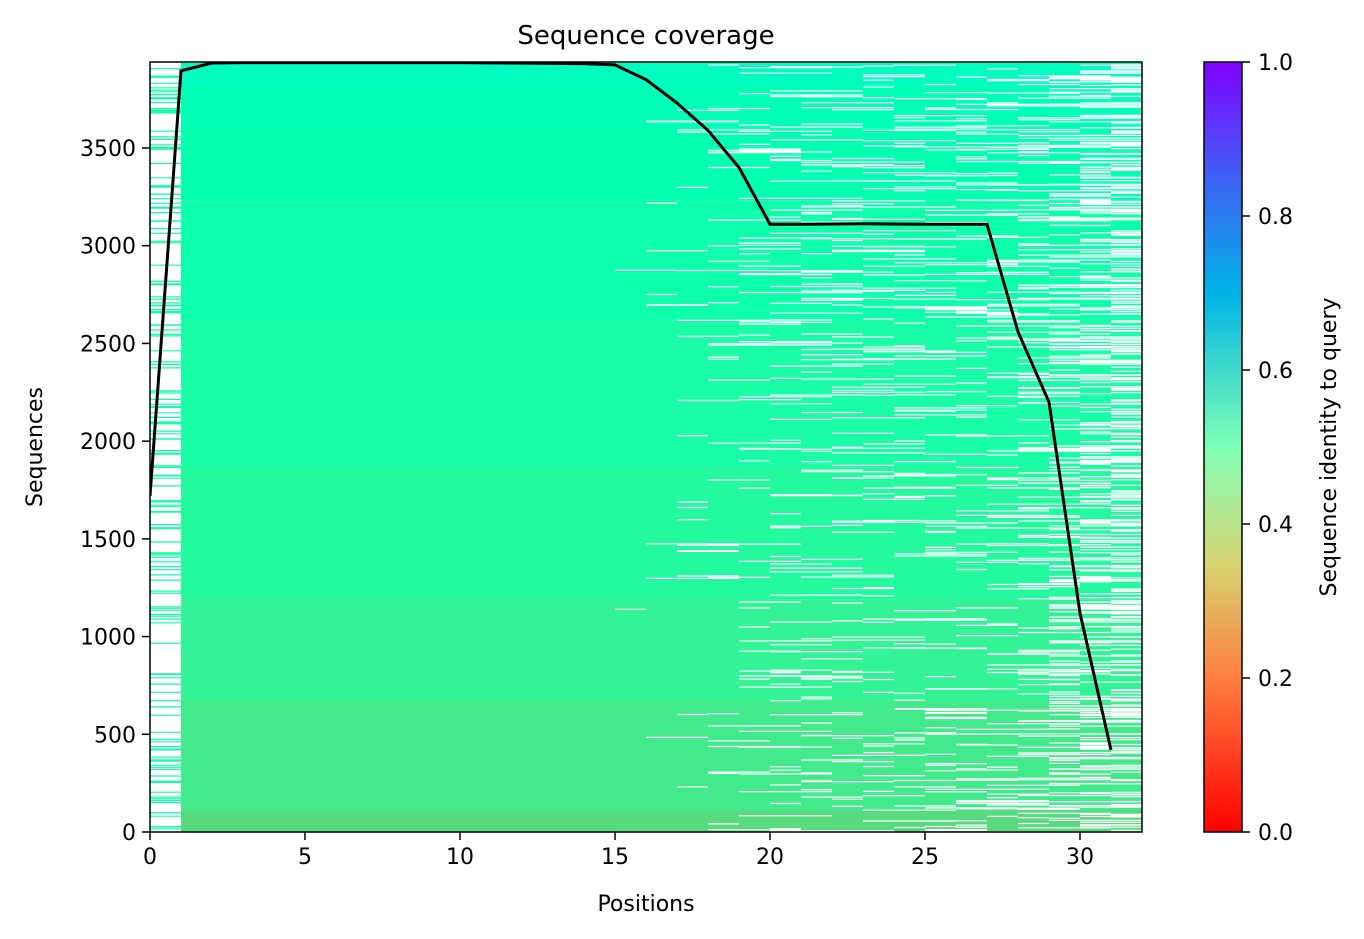 This screenshot has height=939, width=1364. I want to click on colorbar-ticks: 0.0 0.2 0.4 0.6 0.8 1.0, so click(1267, 448).